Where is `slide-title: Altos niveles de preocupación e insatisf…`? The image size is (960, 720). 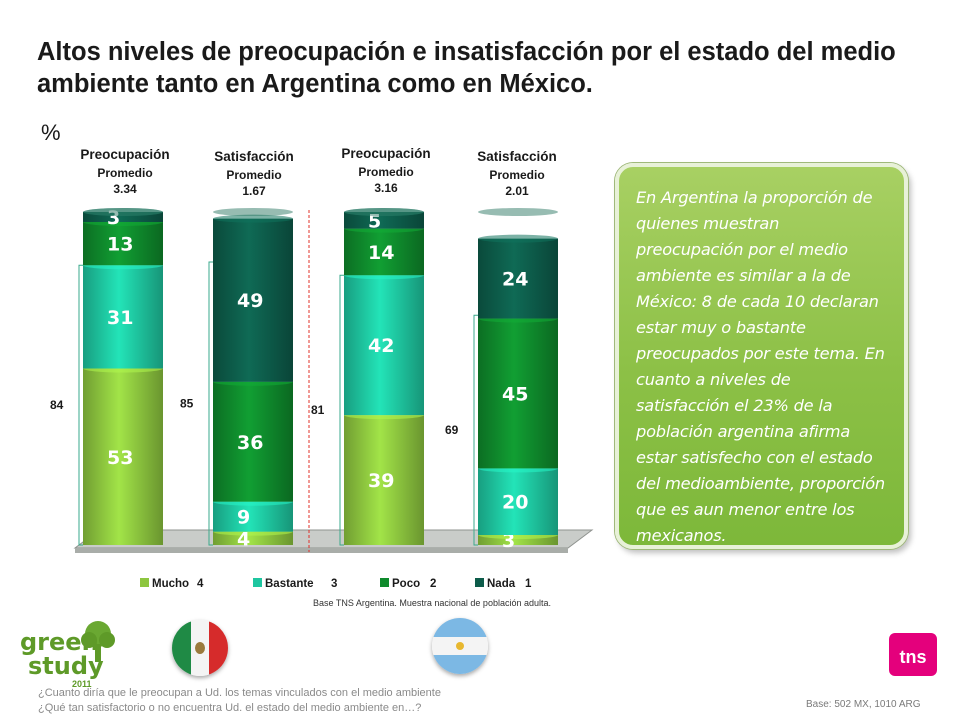
slide-title: Altos niveles de preocupación e insatisf… is located at coordinates (466, 68).